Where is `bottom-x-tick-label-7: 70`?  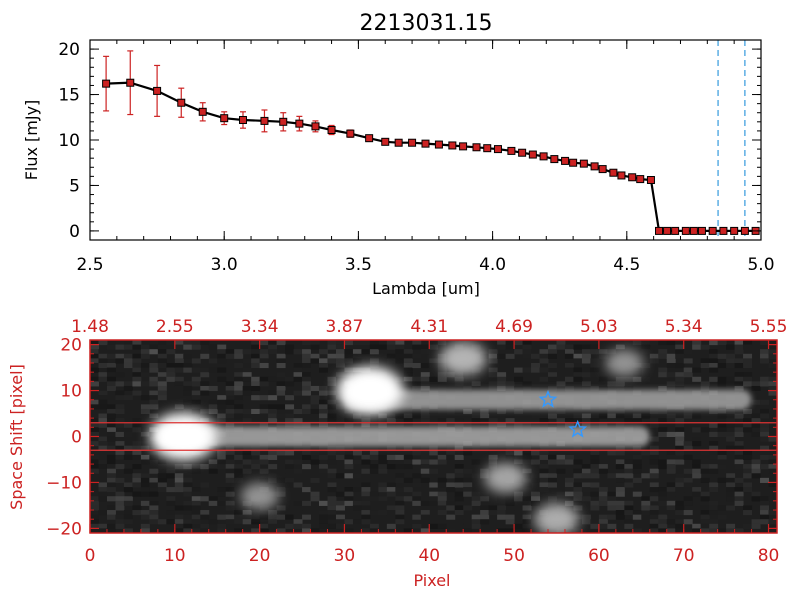 bottom-x-tick-label-7: 70 is located at coordinates (684, 556).